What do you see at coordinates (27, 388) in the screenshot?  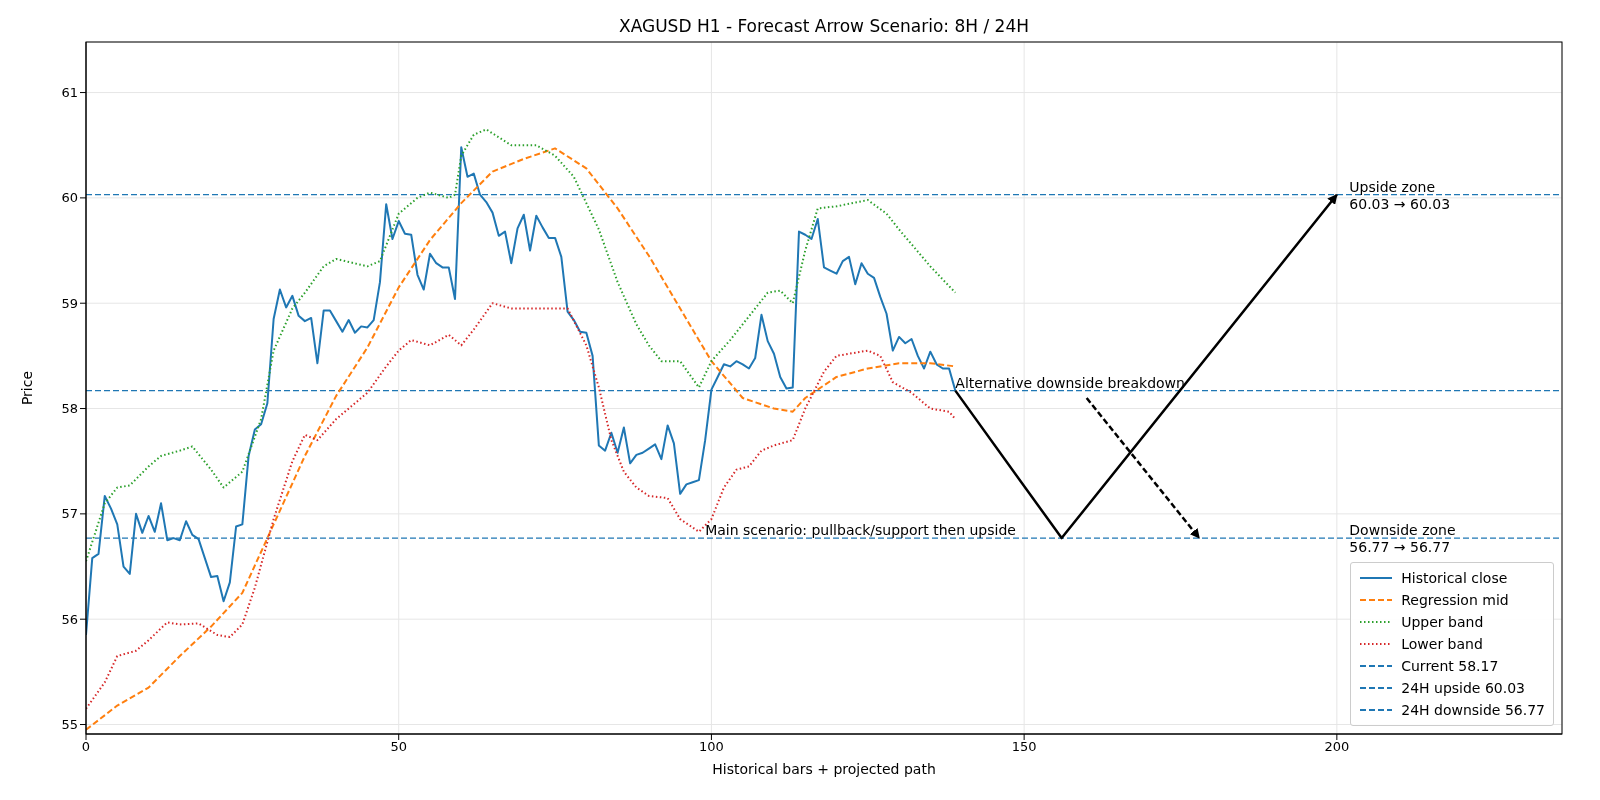 I see `y-axis-title: Price` at bounding box center [27, 388].